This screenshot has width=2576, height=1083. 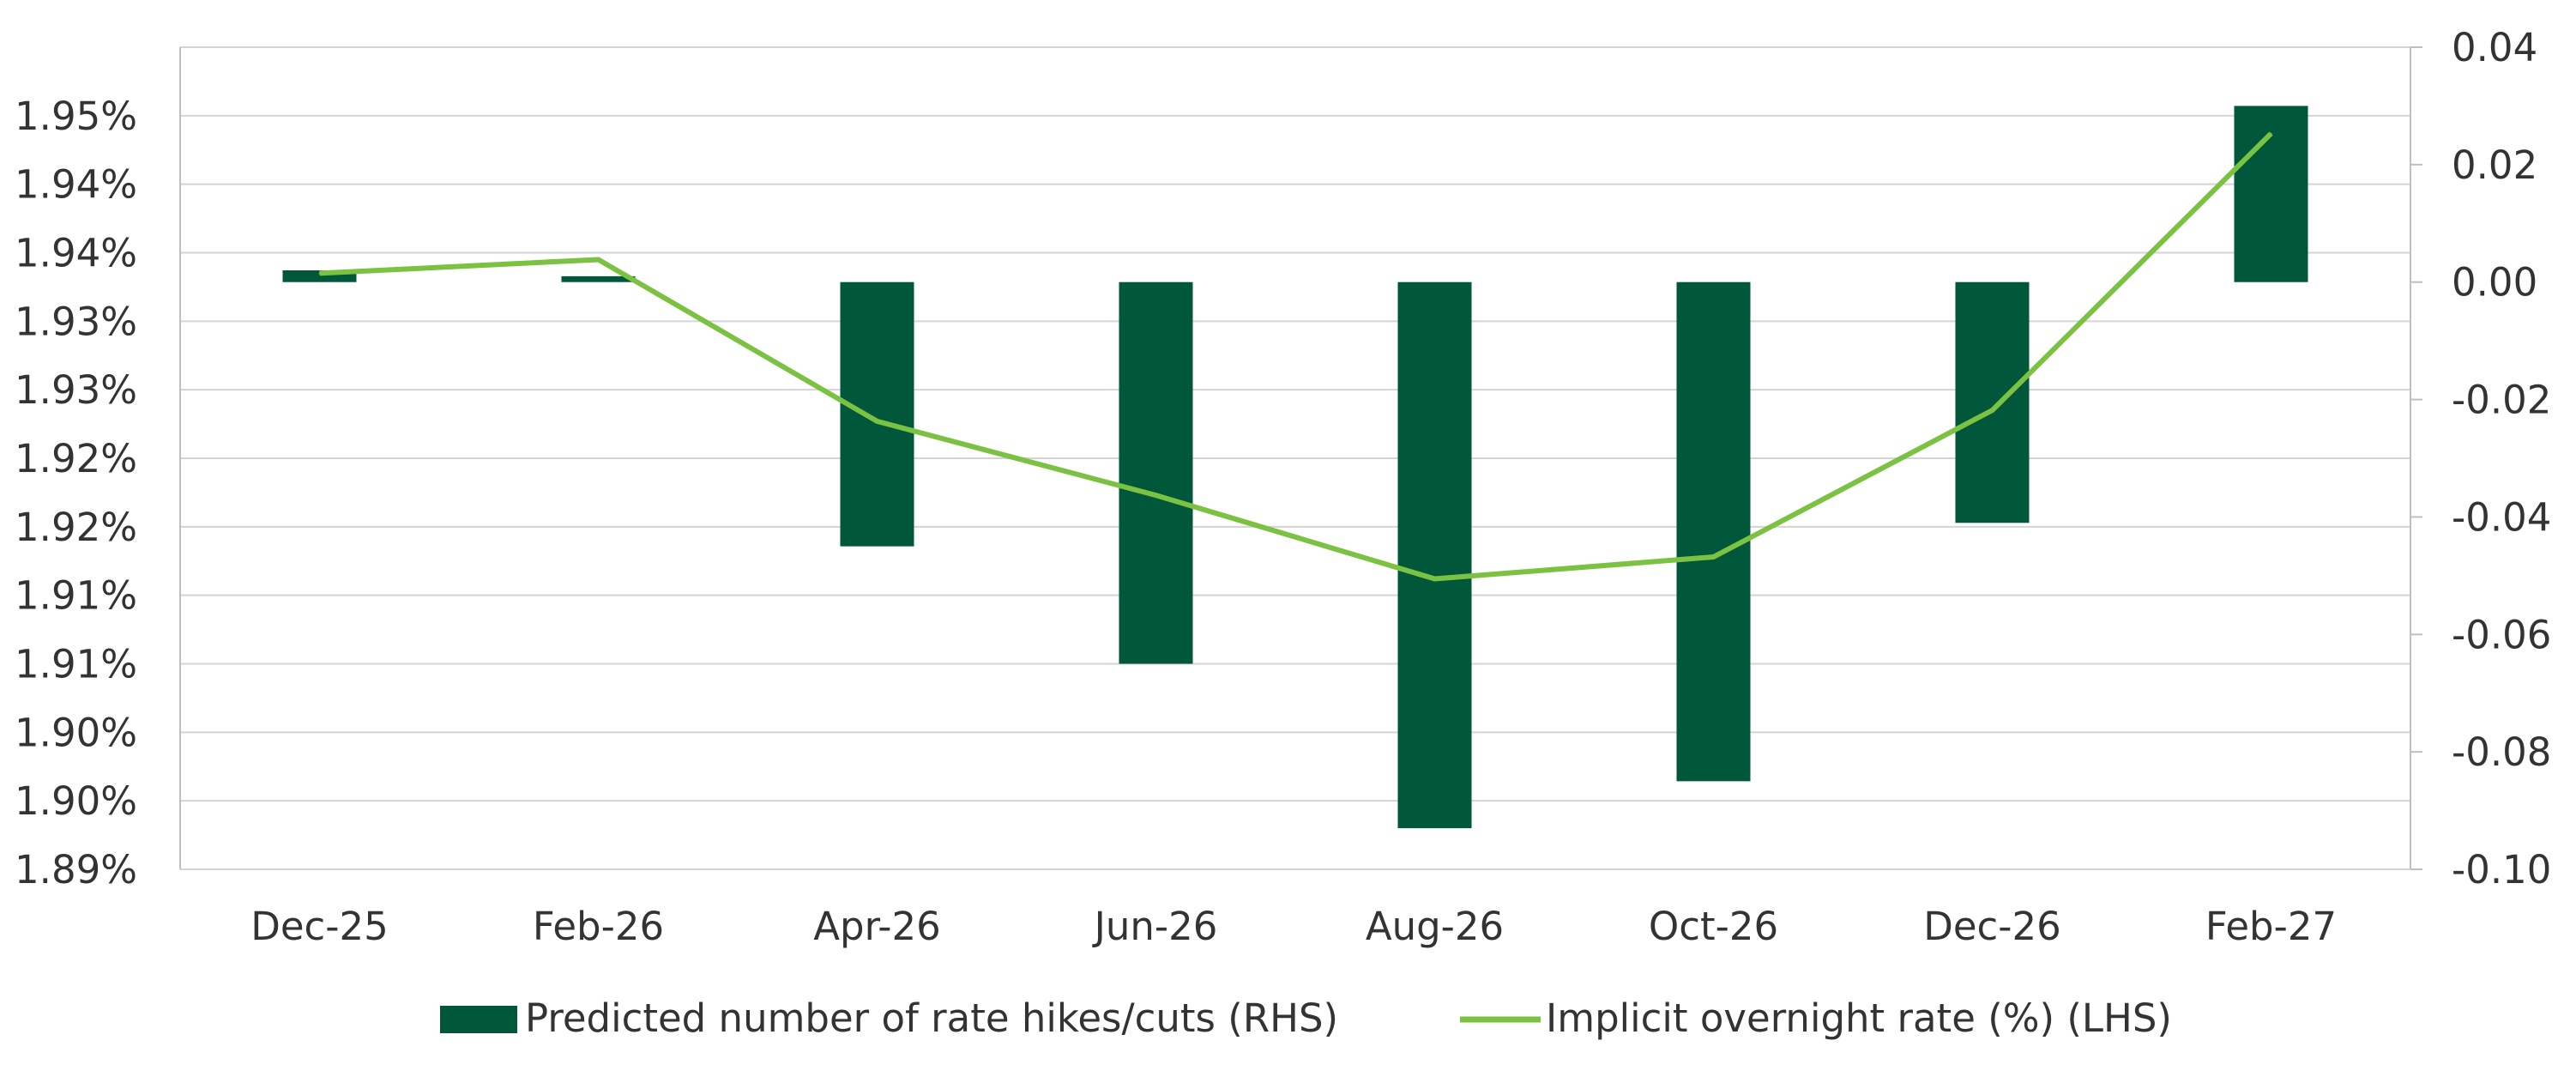 What do you see at coordinates (319, 926) in the screenshot?
I see `x-tick-label: Dec-25` at bounding box center [319, 926].